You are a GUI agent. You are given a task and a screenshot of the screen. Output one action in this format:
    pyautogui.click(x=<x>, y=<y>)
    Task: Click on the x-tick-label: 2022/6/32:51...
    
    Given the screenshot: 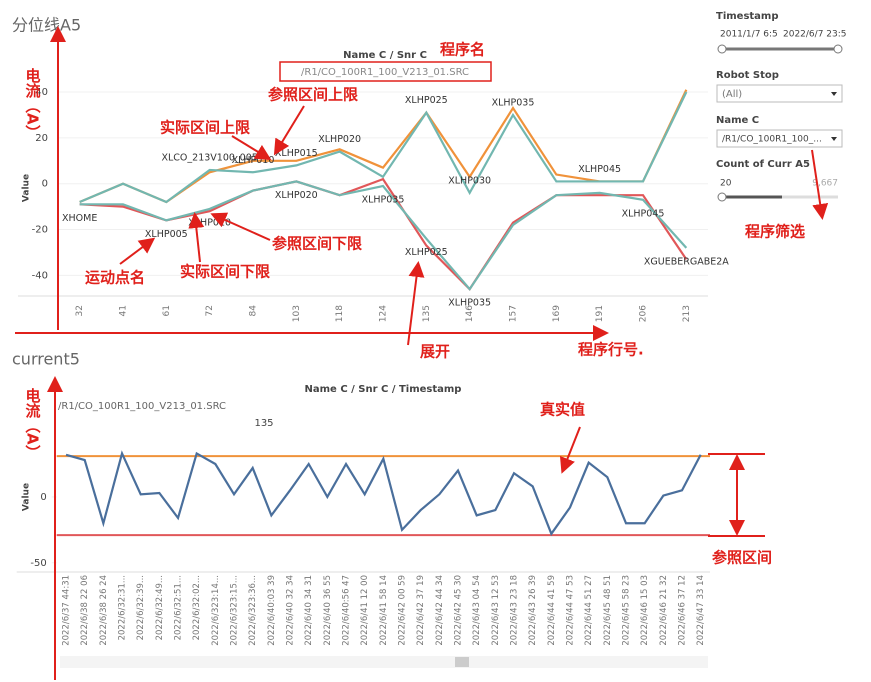 What is the action you would take?
    pyautogui.click(x=179, y=607)
    